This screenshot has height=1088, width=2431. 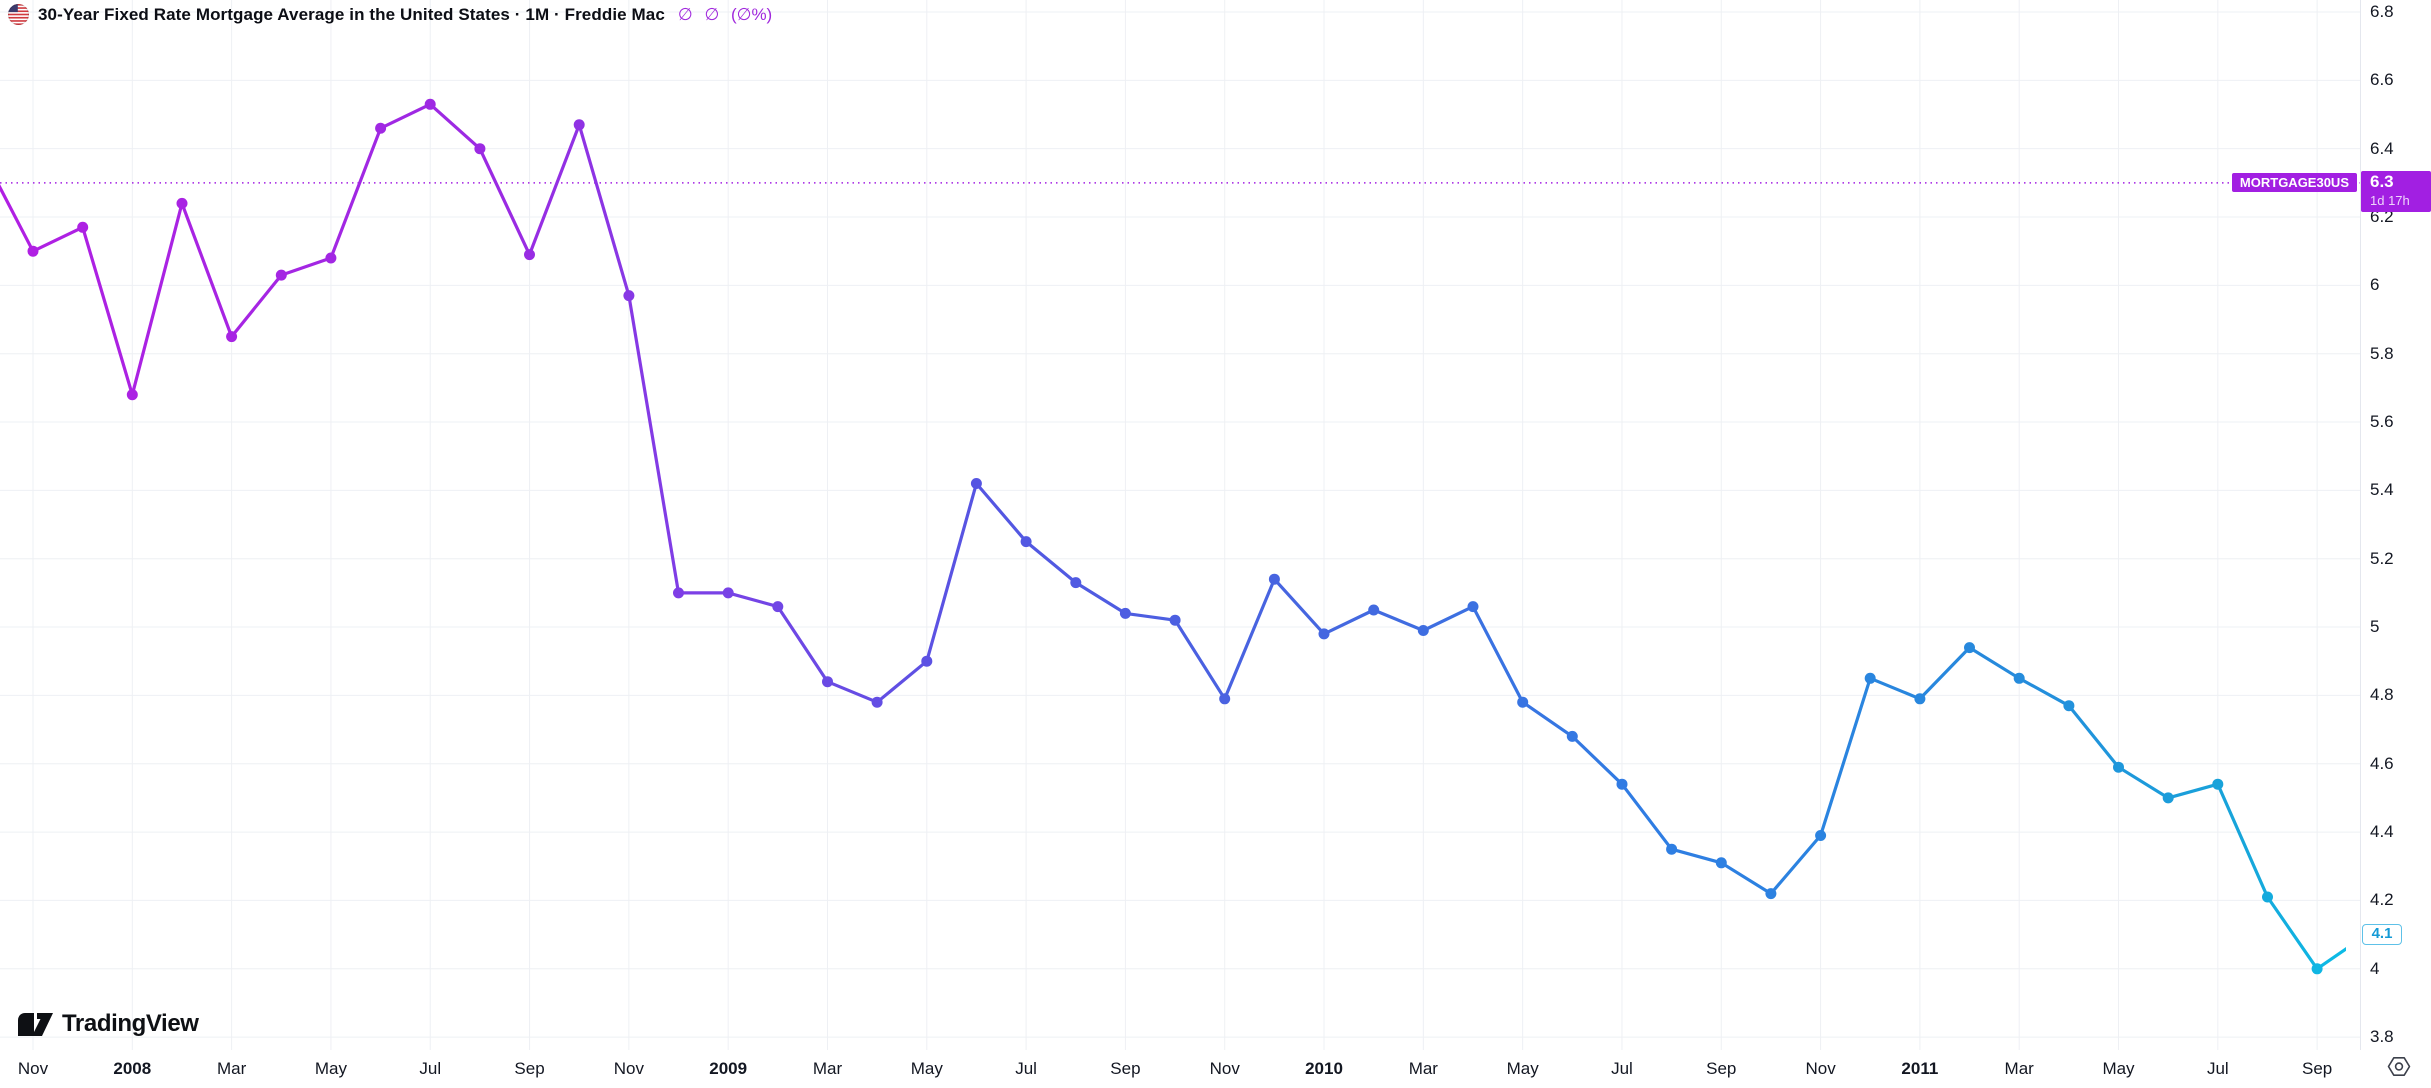 What do you see at coordinates (2382, 763) in the screenshot?
I see `price-axis-tick: 4.6` at bounding box center [2382, 763].